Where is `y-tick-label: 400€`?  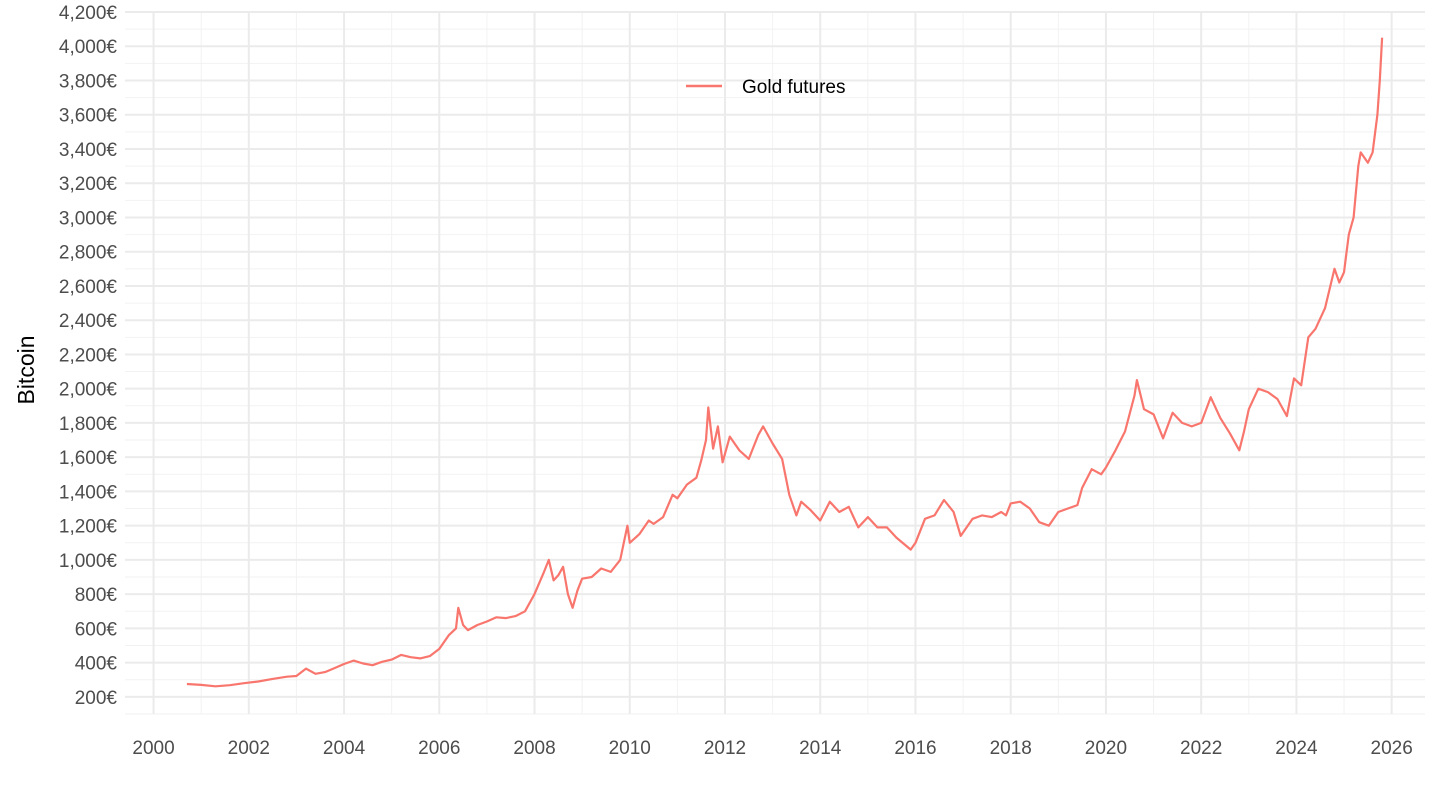
y-tick-label: 400€ is located at coordinates (96, 664).